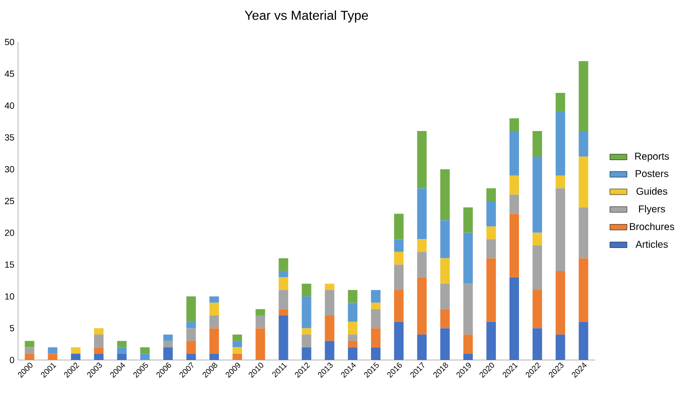 This screenshot has height=394, width=700. Describe the element at coordinates (652, 157) in the screenshot. I see `legend-label: Reports` at that location.